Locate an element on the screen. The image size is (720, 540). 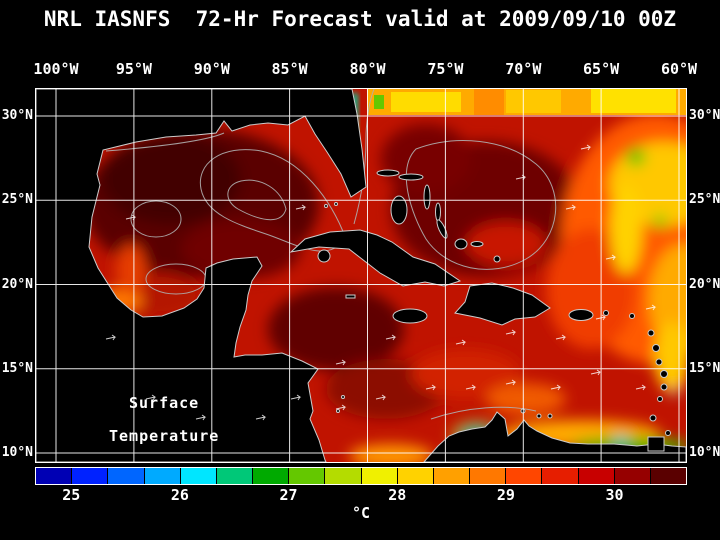
lon-tick-label: 60°W is located at coordinates (679, 69).